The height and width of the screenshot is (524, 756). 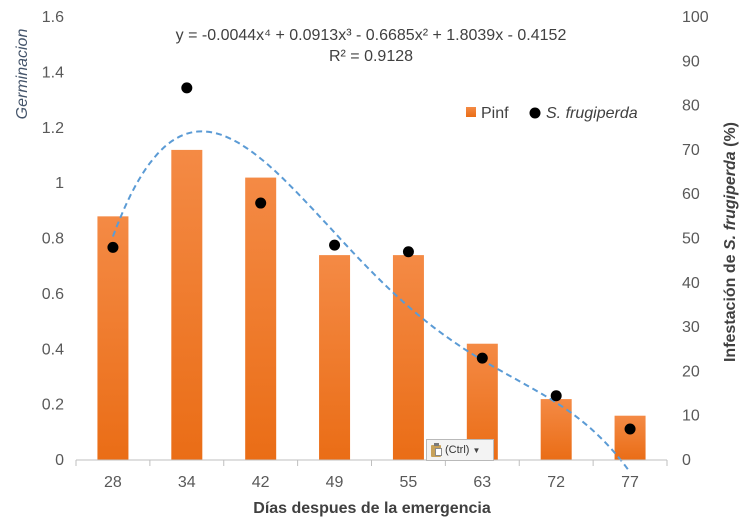 I want to click on x-tick-label: 77, so click(x=630, y=482).